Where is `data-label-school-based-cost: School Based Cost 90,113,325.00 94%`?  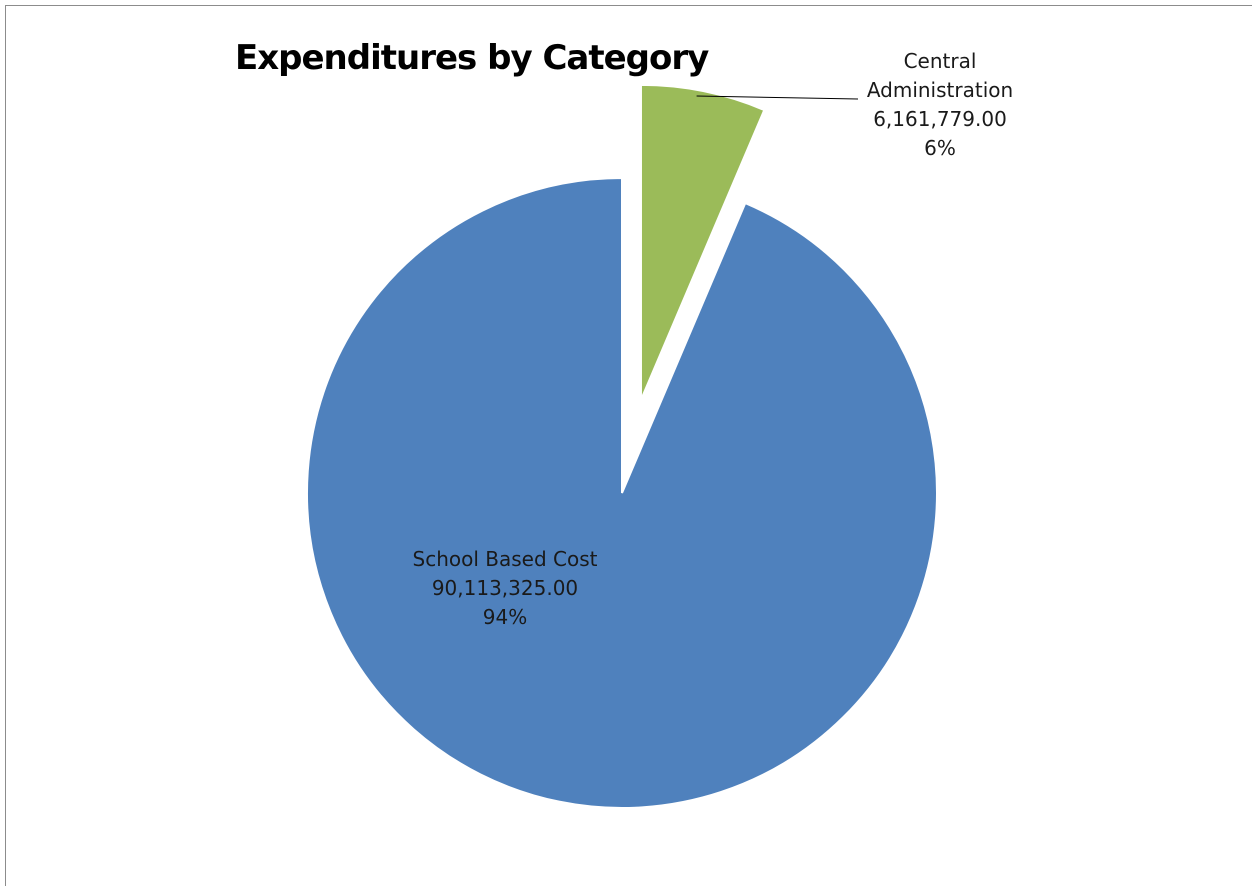
data-label-school-based-cost: School Based Cost 90,113,325.00 94% is located at coordinates (505, 588).